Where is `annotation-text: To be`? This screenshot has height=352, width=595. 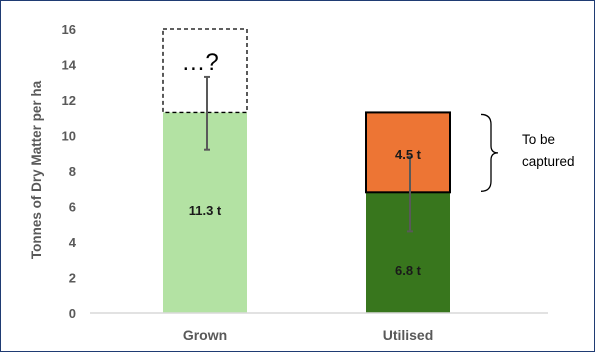 annotation-text: To be is located at coordinates (538, 139).